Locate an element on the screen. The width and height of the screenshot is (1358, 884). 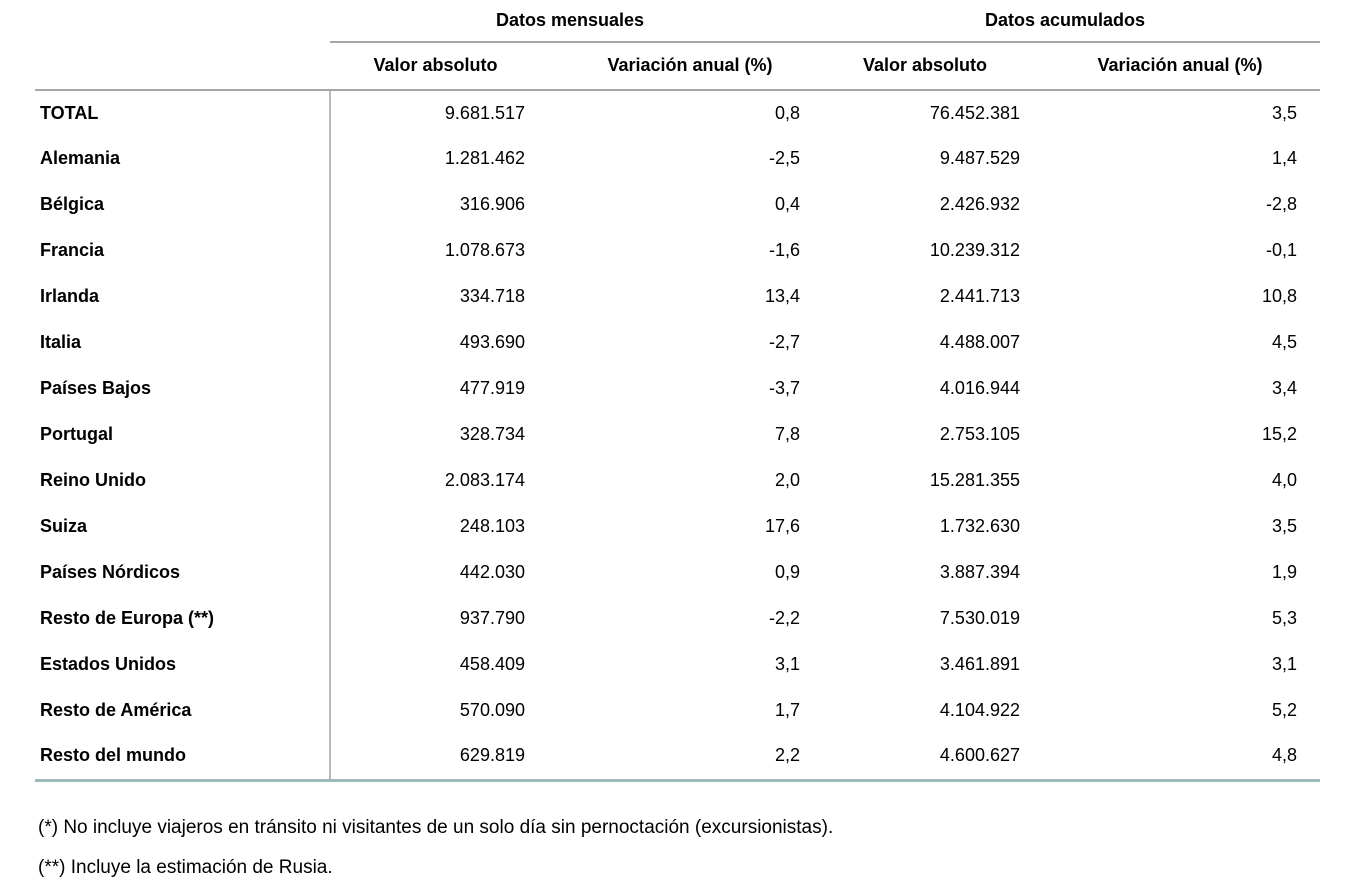
table-row: Estados Unidos 458.409 3,1 3.461.891 3,1 is located at coordinates (677, 665).